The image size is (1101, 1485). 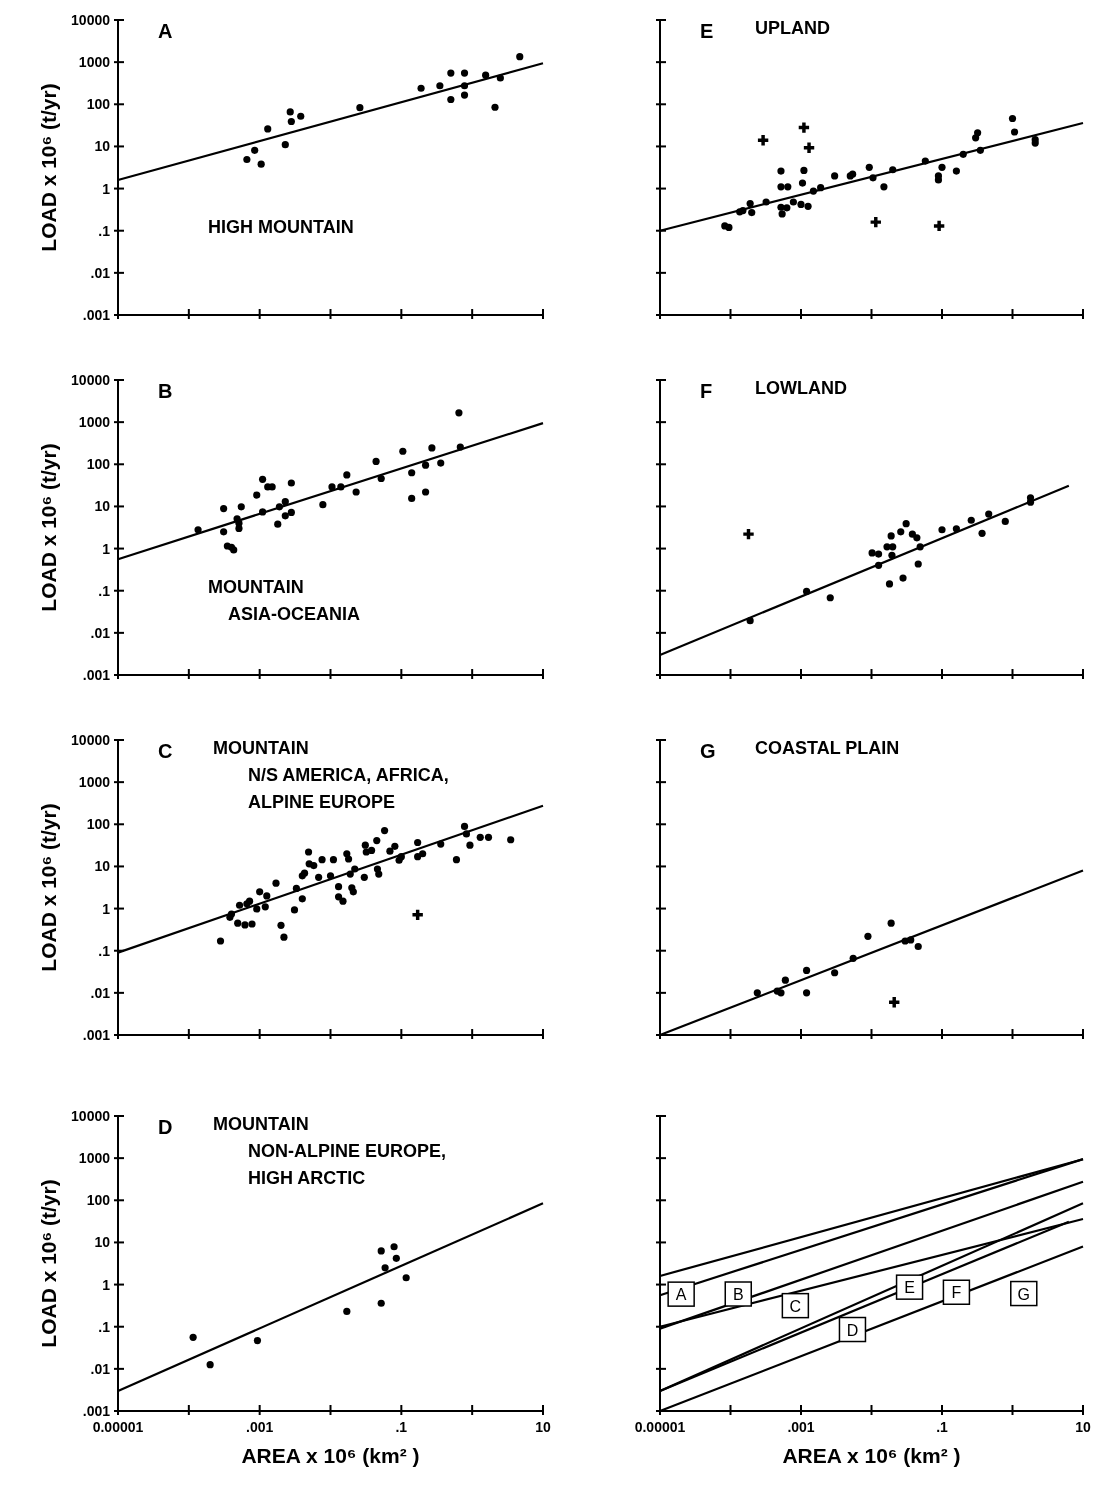 I want to click on chart-title: F, so click(x=706, y=391).